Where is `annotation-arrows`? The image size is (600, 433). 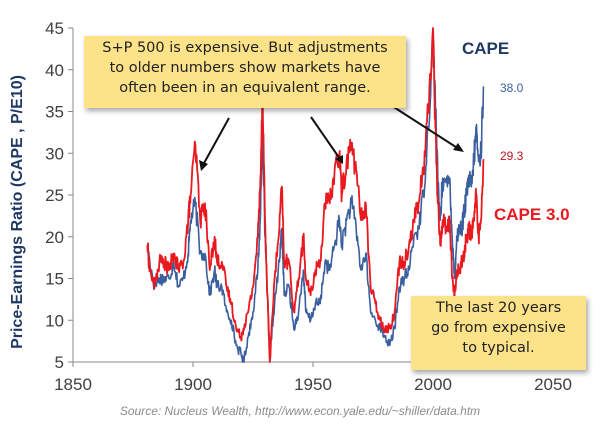
annotation-arrows is located at coordinates (331, 137).